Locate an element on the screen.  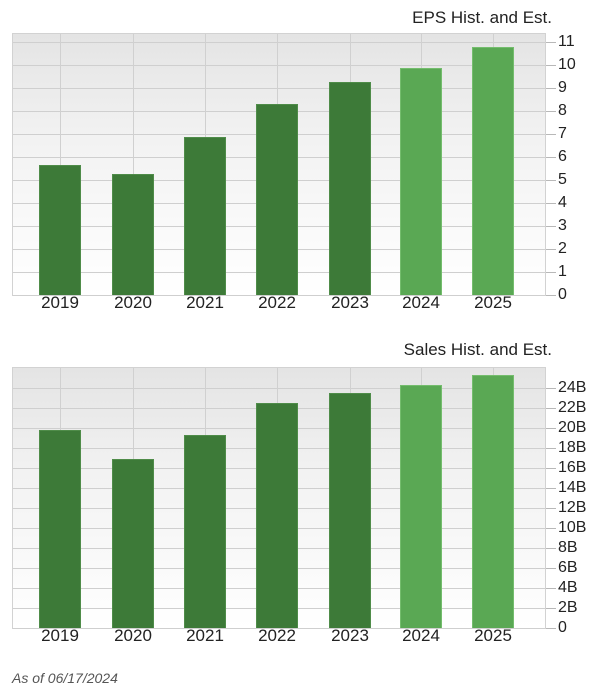
y-tick-label: 1 is located at coordinates (562, 271).